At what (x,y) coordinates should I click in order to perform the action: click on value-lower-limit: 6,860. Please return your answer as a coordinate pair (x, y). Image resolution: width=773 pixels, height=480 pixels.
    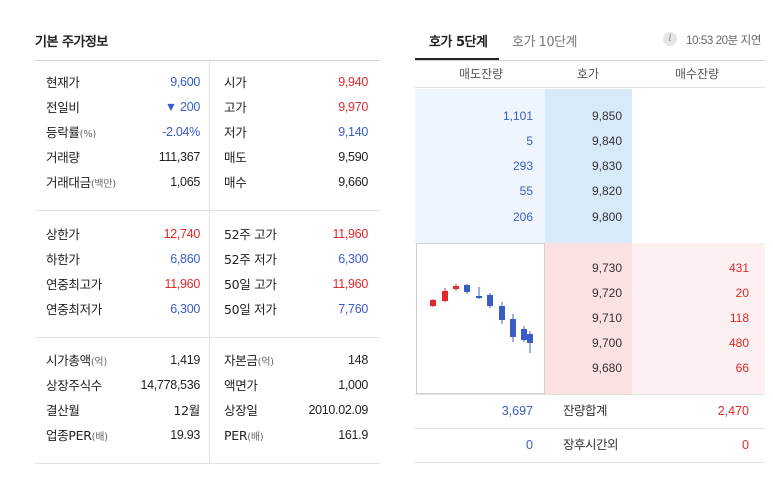
    Looking at the image, I should click on (185, 259).